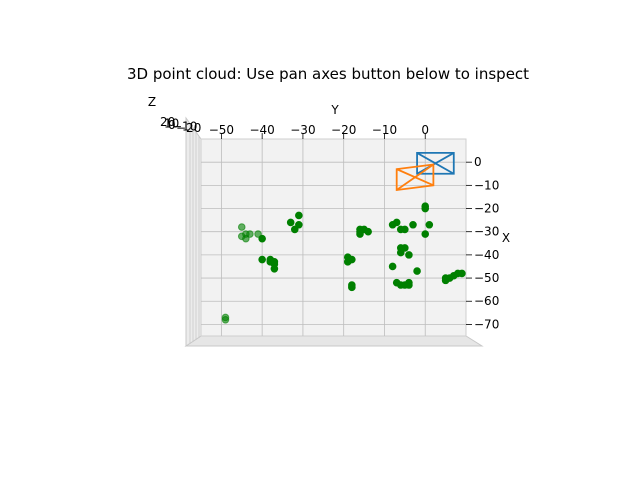 The image size is (640, 480). What do you see at coordinates (334, 341) in the screenshot?
I see `bottom-pane` at bounding box center [334, 341].